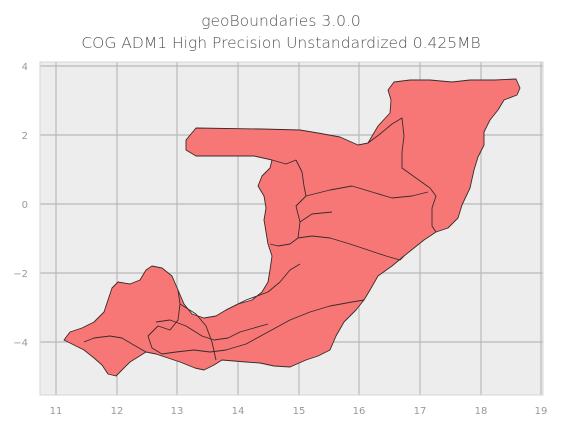 Image resolution: width=562 pixels, height=433 pixels. What do you see at coordinates (281, 21) in the screenshot?
I see `map-title: geoBoundaries 3.0.0` at bounding box center [281, 21].